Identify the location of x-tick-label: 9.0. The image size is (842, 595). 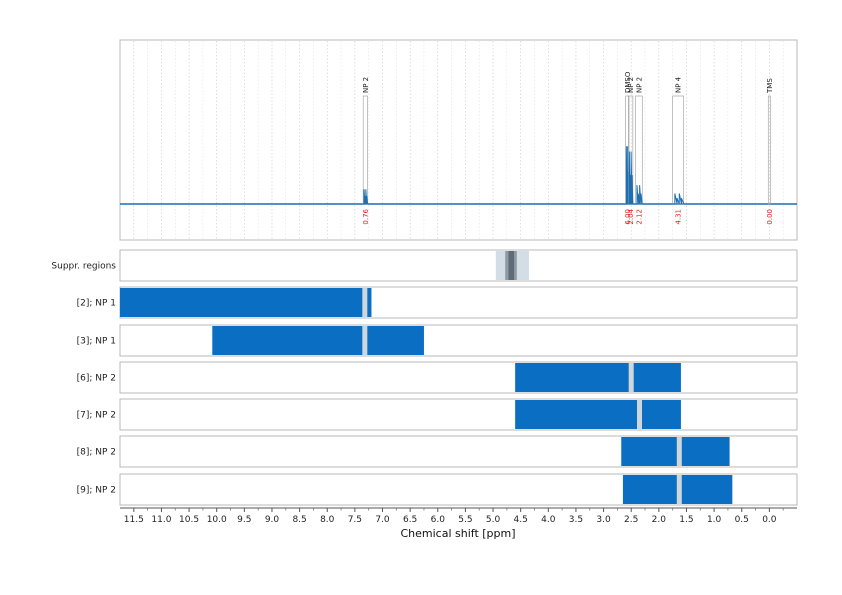
(272, 520).